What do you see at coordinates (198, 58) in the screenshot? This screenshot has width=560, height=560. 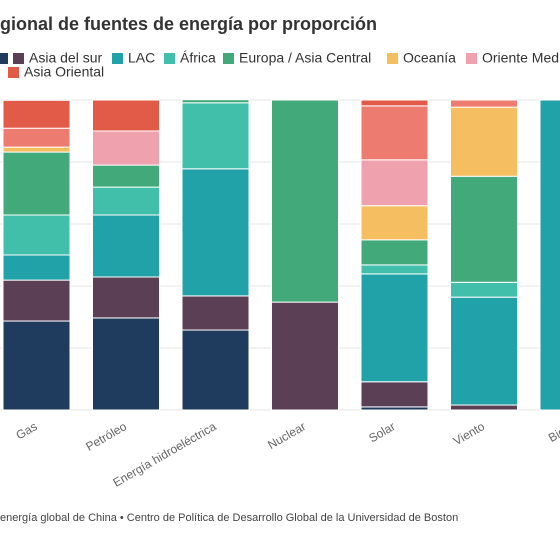 I see `legend-label: África` at bounding box center [198, 58].